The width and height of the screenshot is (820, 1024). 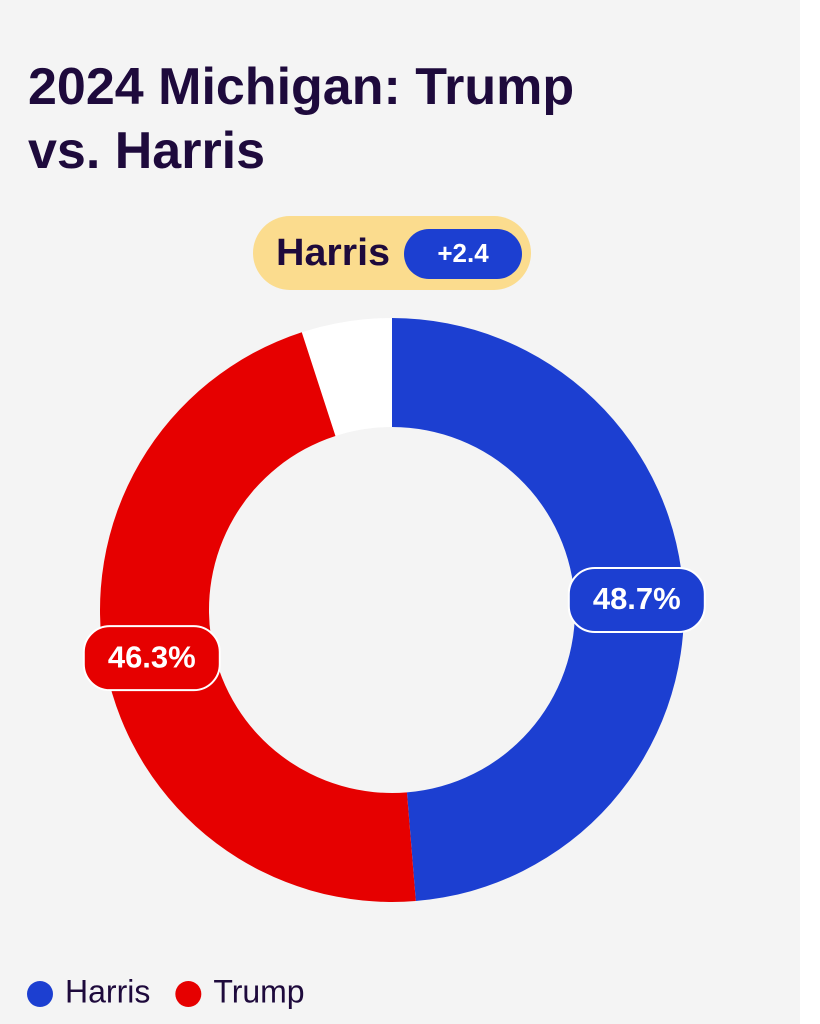 I want to click on value-label: 46.3%, so click(x=152, y=656).